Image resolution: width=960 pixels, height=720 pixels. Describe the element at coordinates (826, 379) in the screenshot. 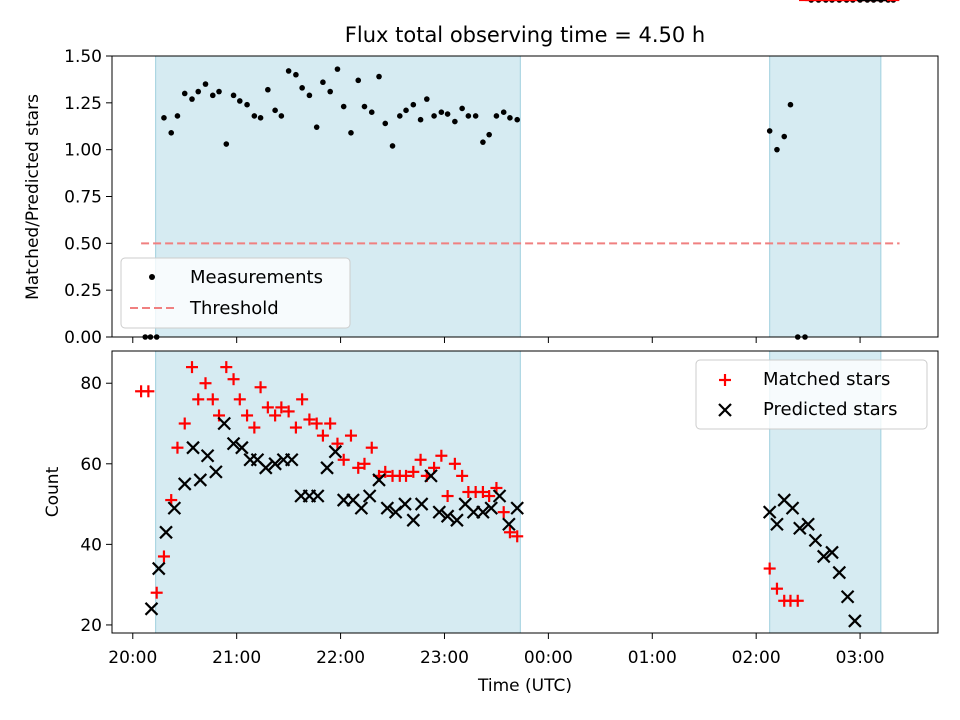

I see `legend-matched-label: Matched stars` at that location.